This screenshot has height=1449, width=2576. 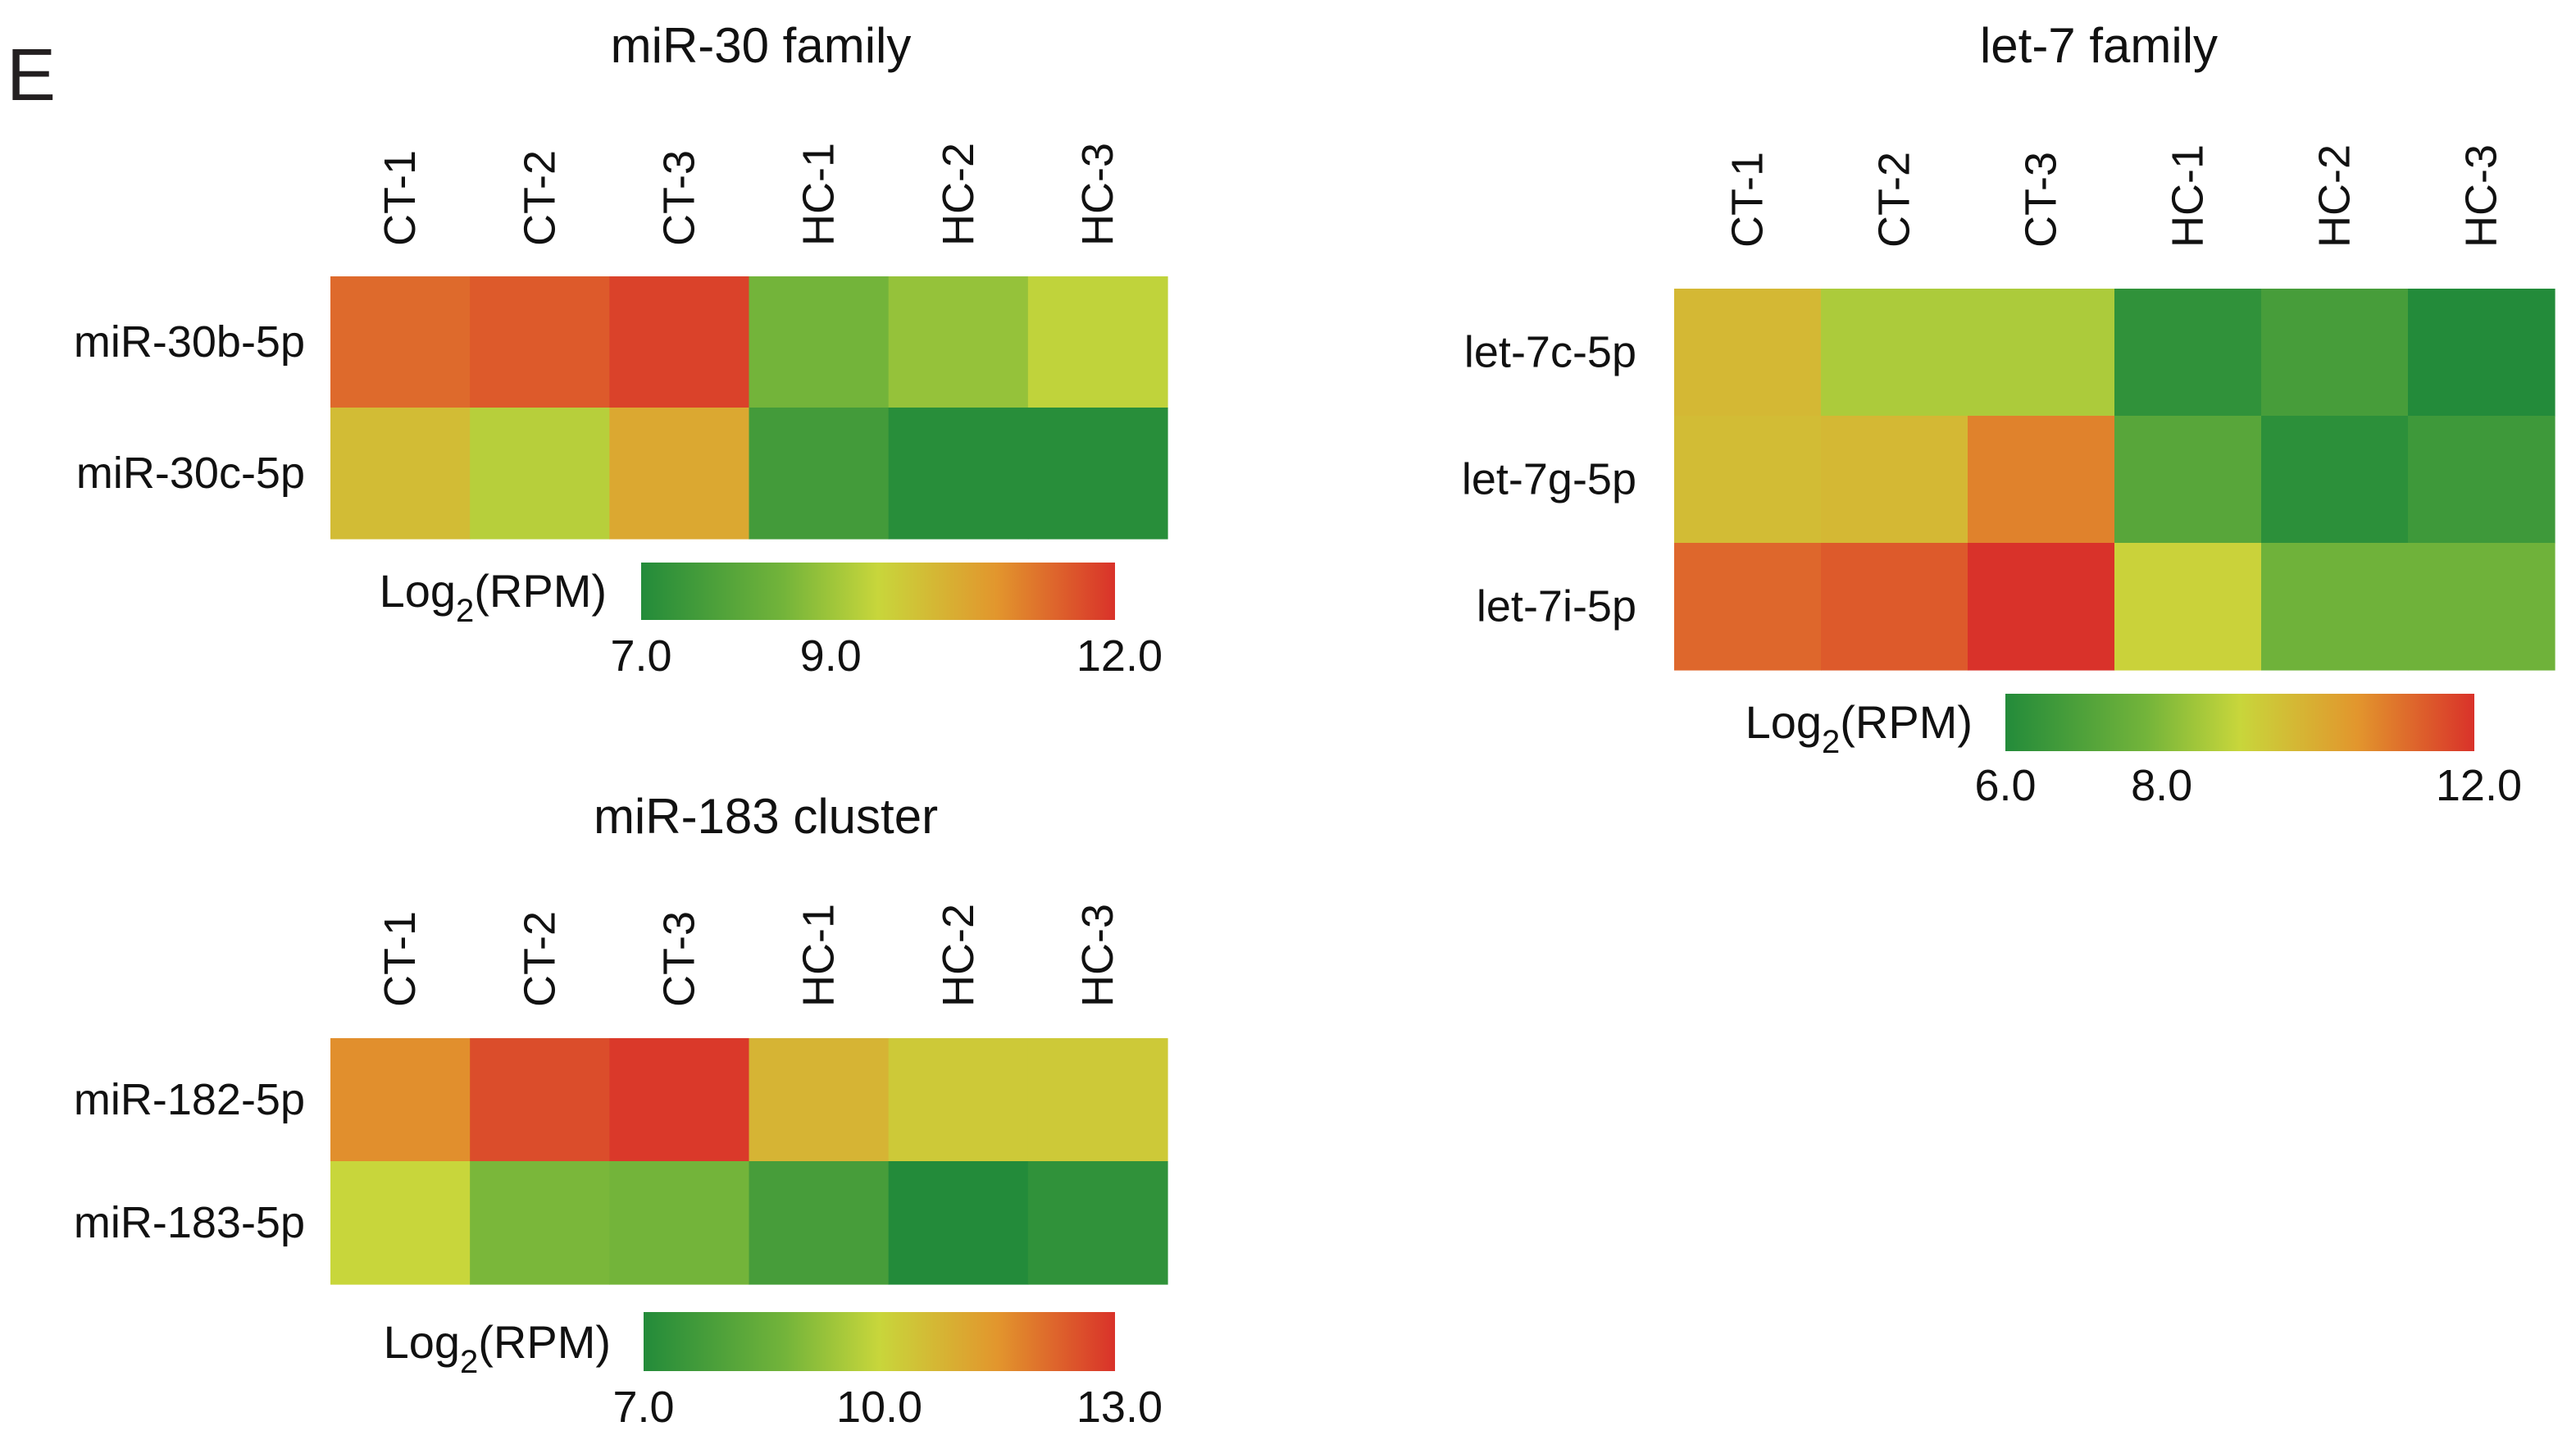 What do you see at coordinates (1119, 1407) in the screenshot?
I see `legend-tick-label: 13.0` at bounding box center [1119, 1407].